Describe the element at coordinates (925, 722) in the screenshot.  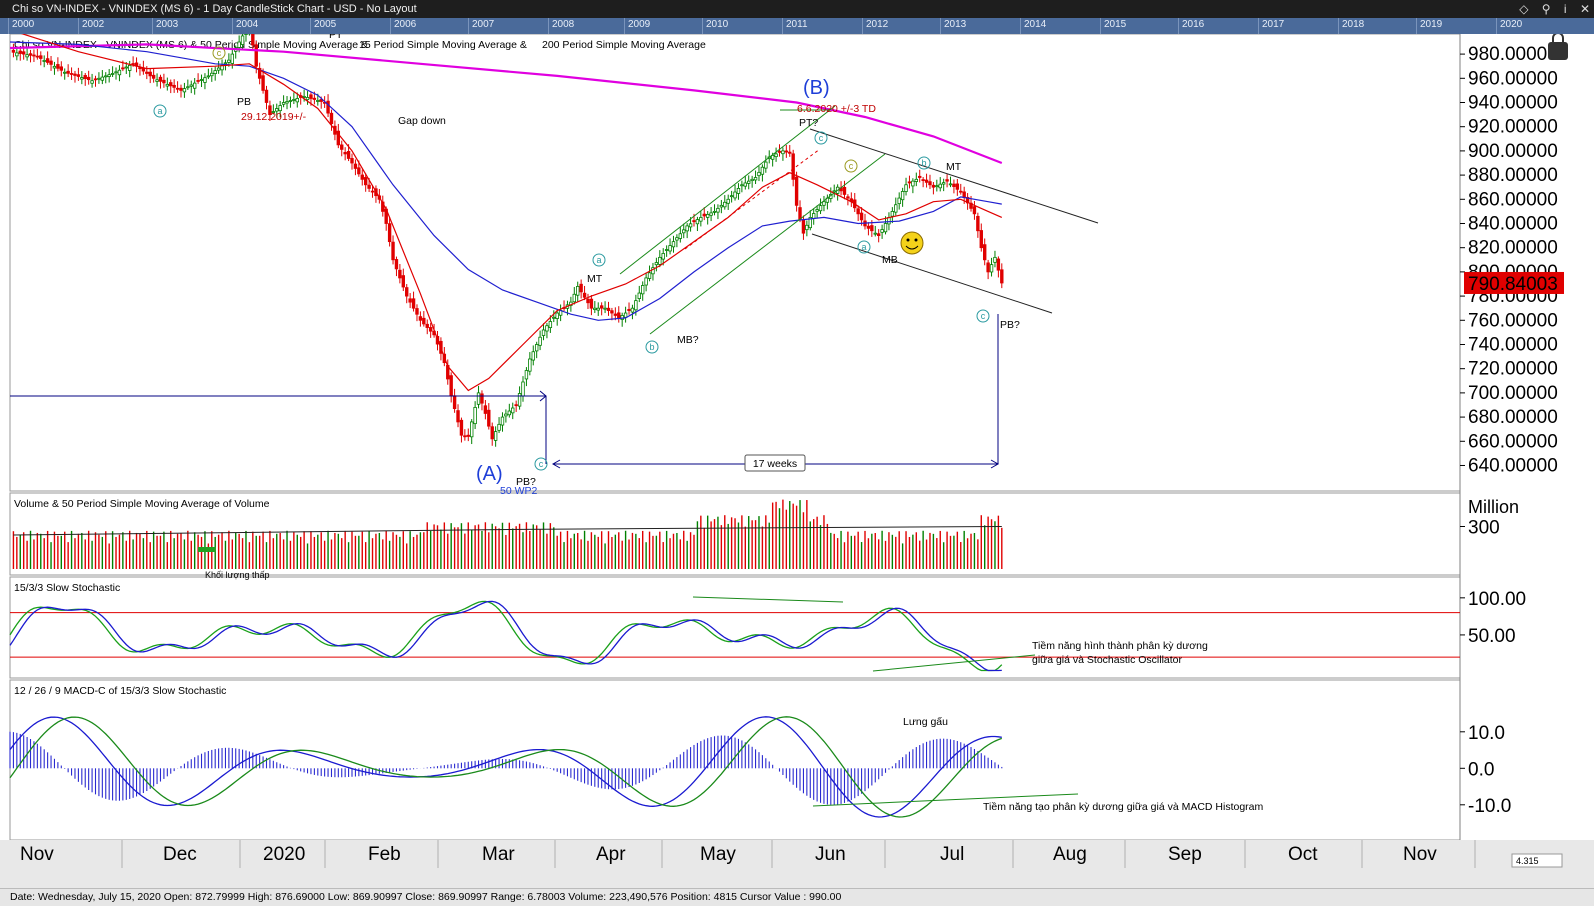
I see `macd-mid-label: Lưng gấu` at that location.